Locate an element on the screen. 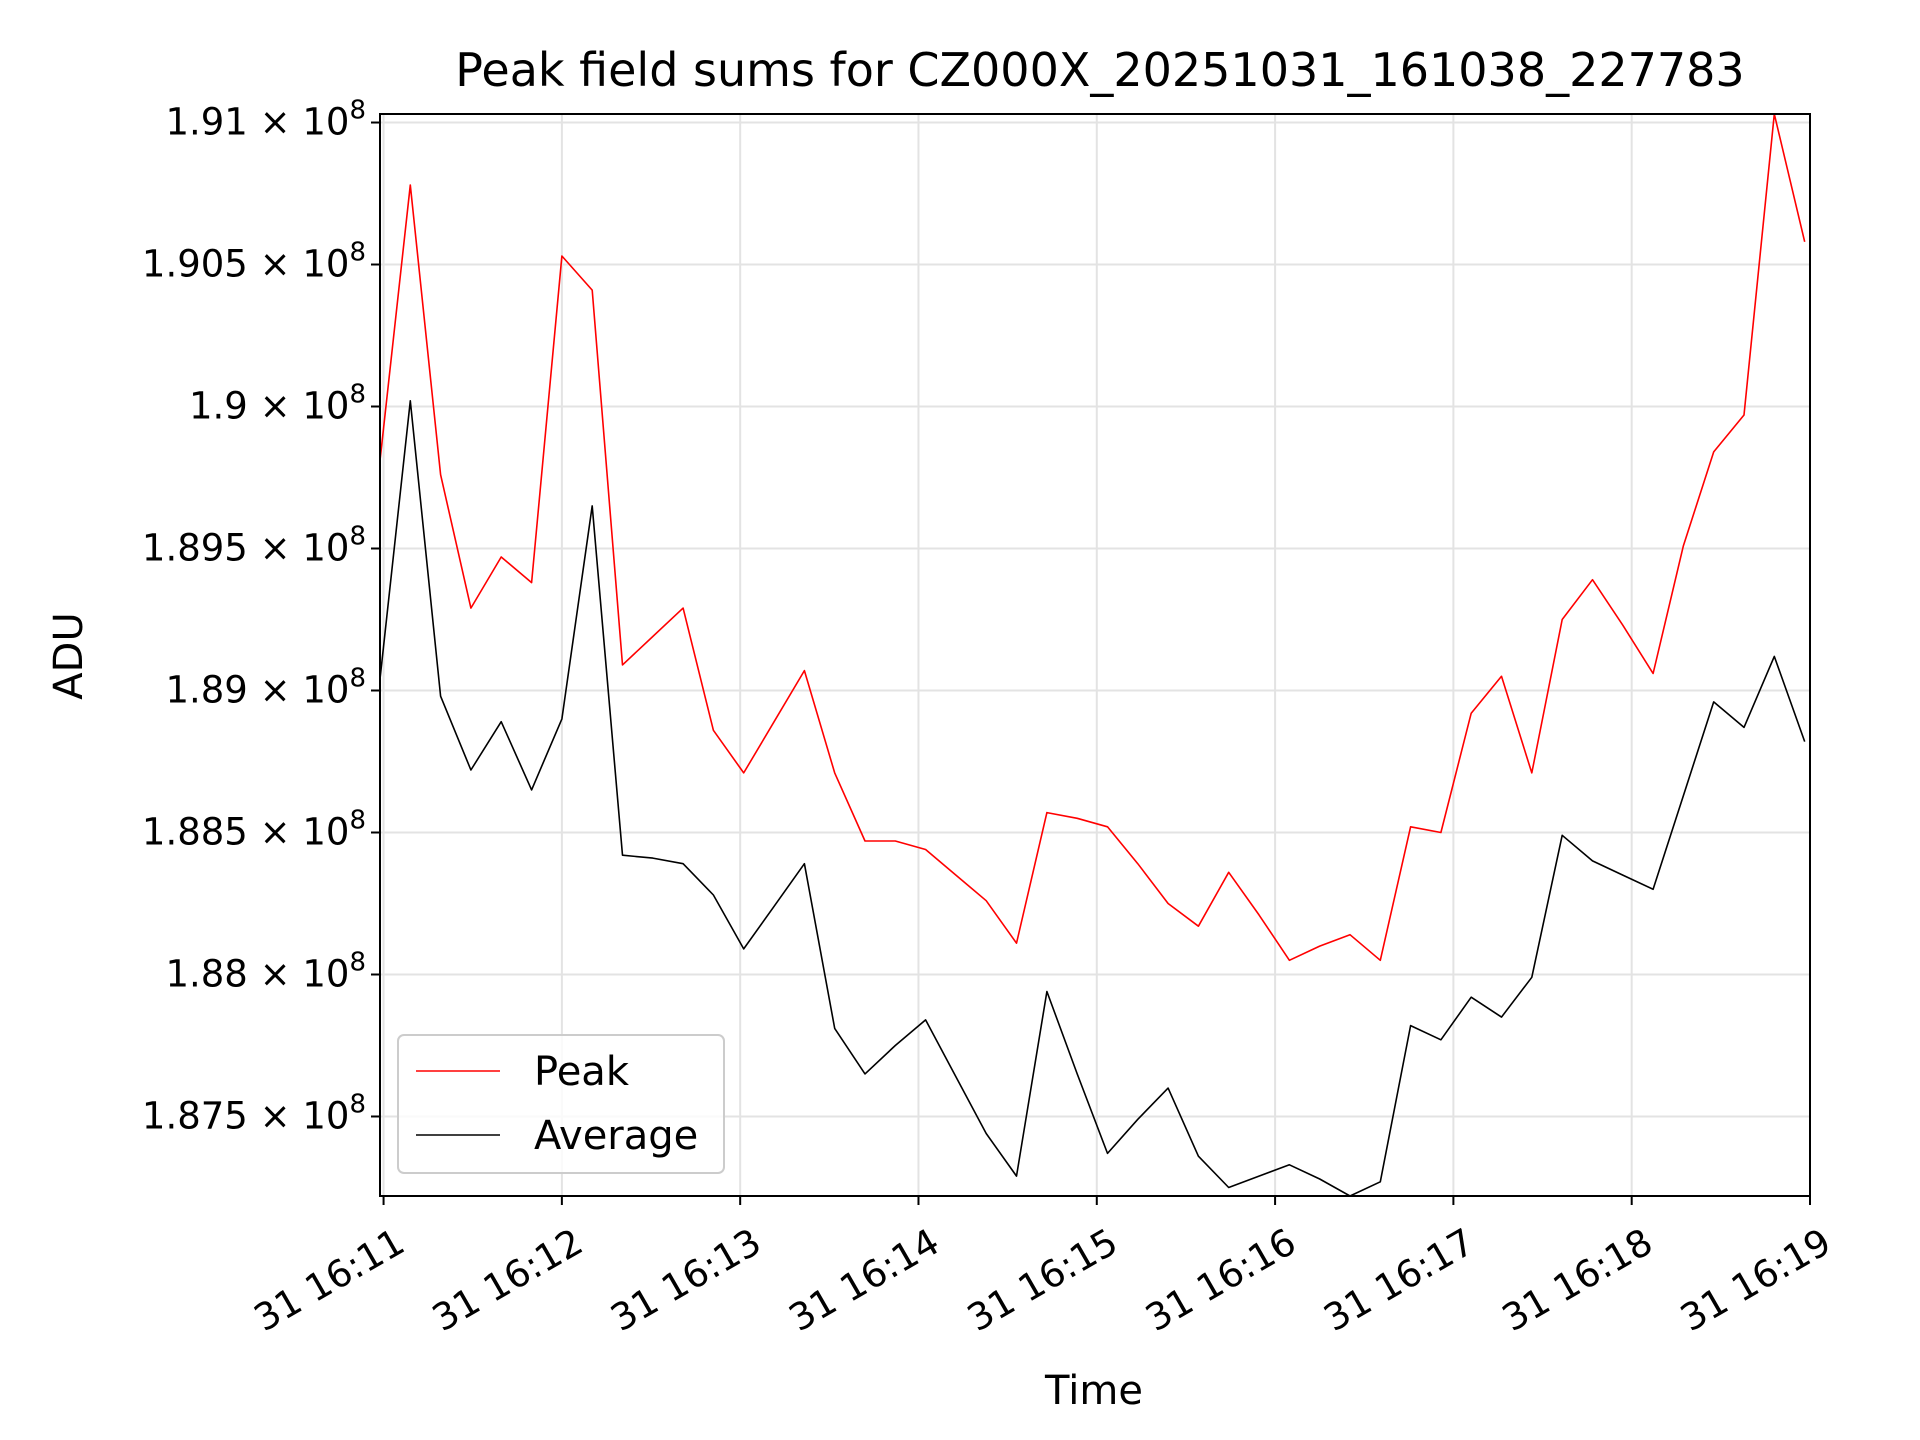  y-tick-label: 1.9 × 10⁸ is located at coordinates (277, 404).